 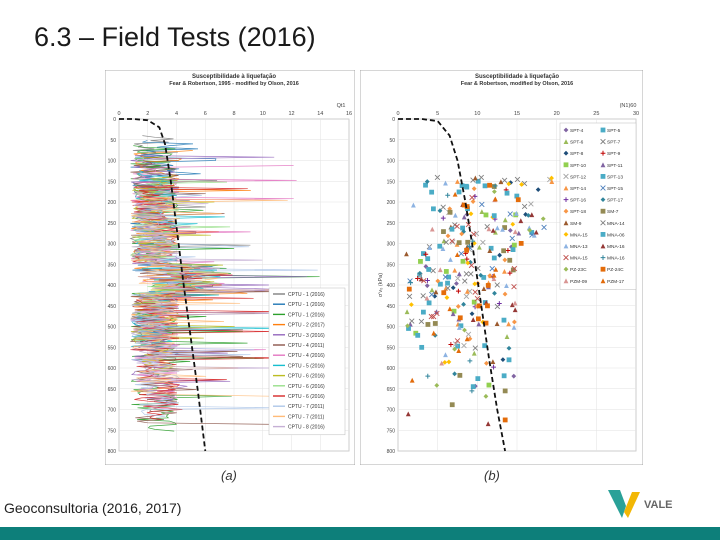 What do you see at coordinates (113, 141) in the screenshot?
I see `y-tick-label: 50` at bounding box center [113, 141].